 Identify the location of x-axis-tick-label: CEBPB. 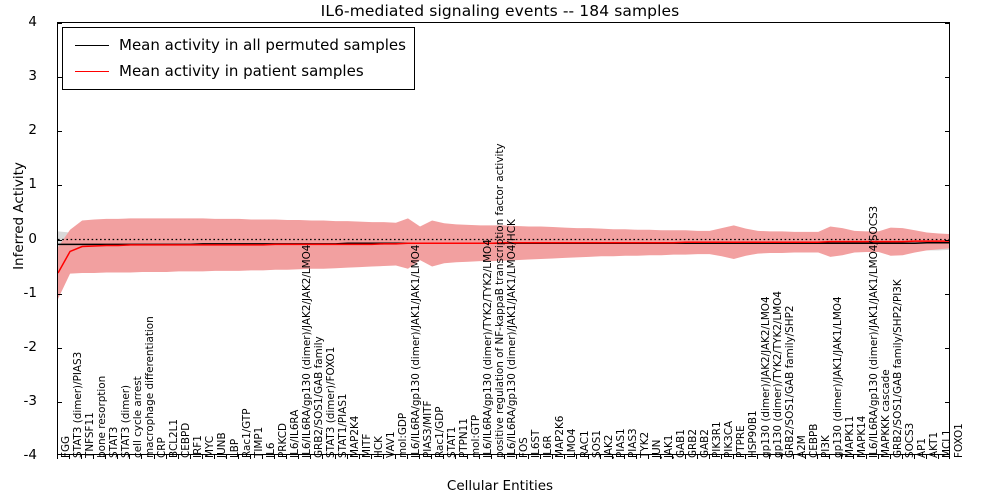
(813, 440).